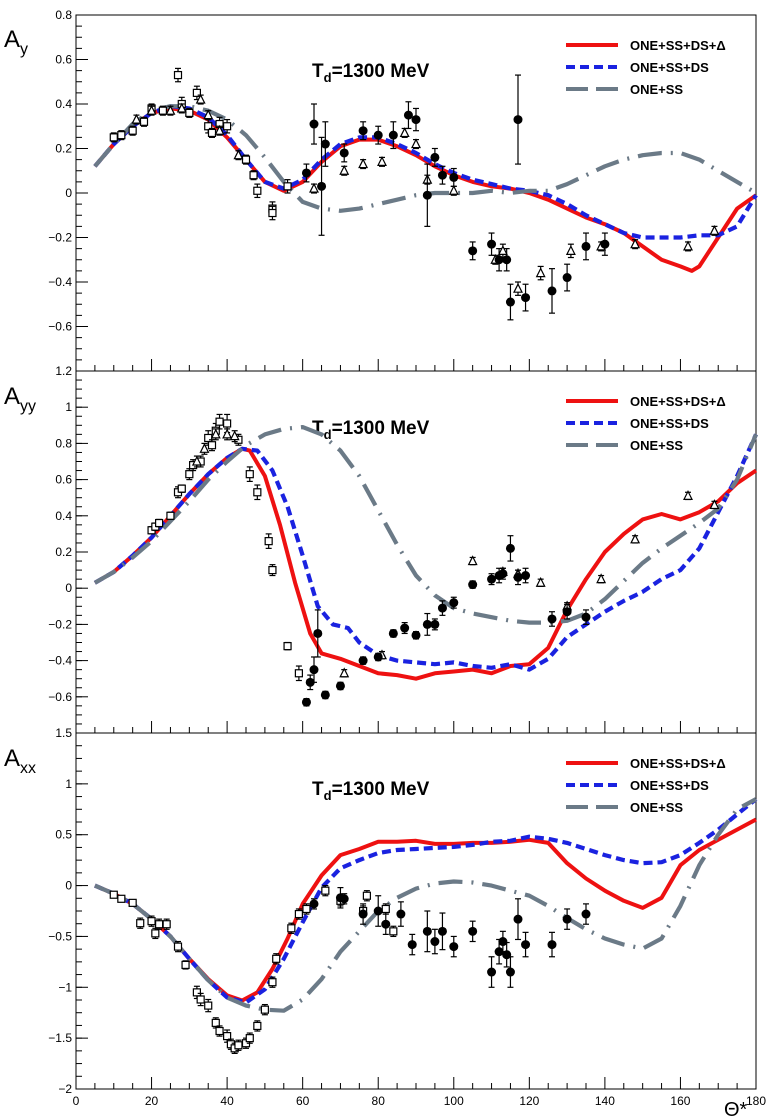 The width and height of the screenshot is (767, 1119). I want to click on x-tick-label: 20, so click(152, 1101).